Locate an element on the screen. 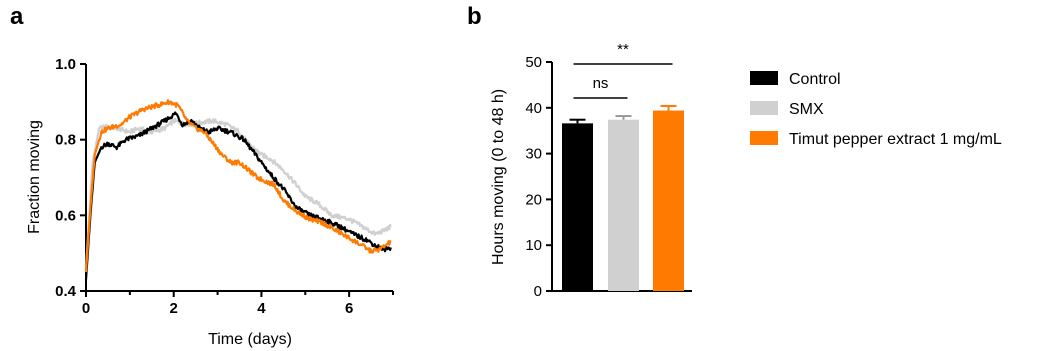 This screenshot has width=1043, height=351. panel-a-y-axis-title: Fraction moving is located at coordinates (34, 177).